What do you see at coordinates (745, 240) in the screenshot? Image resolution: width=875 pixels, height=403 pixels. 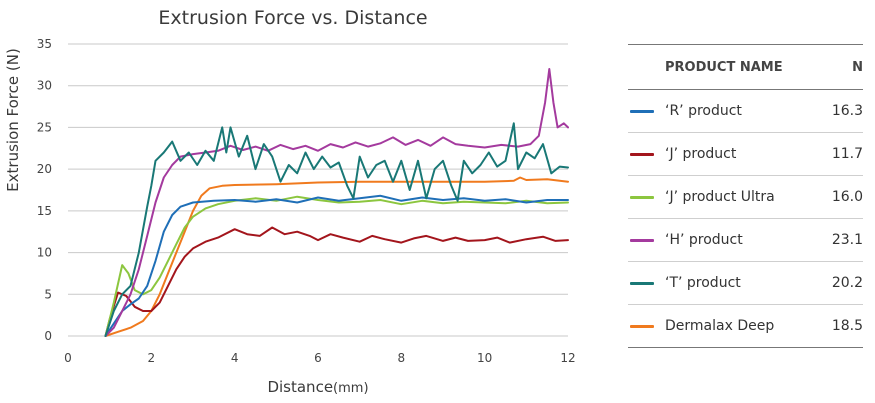 I see `legend-row: ‘H’ product 23.1` at bounding box center [745, 240].